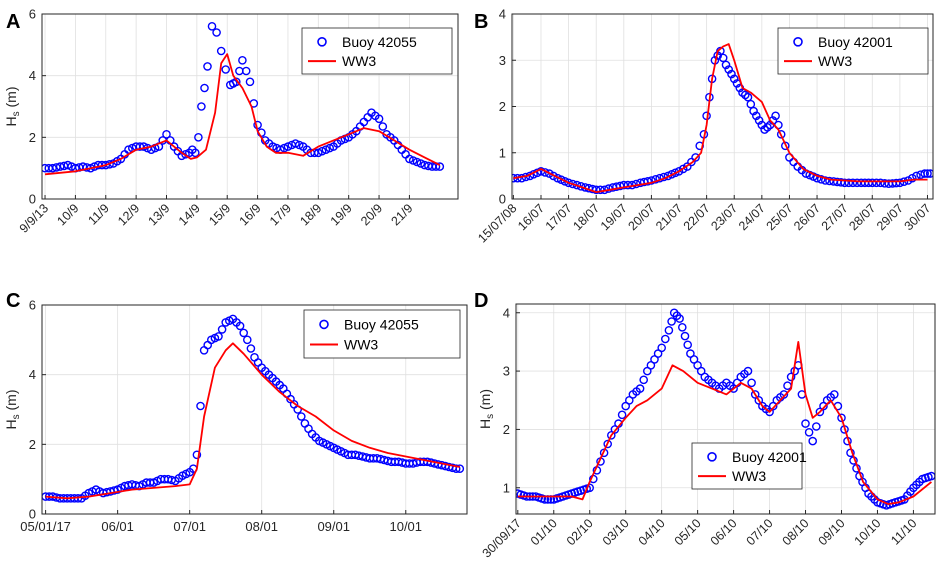  I want to click on x-tick-label: 12/9, so click(128, 214).